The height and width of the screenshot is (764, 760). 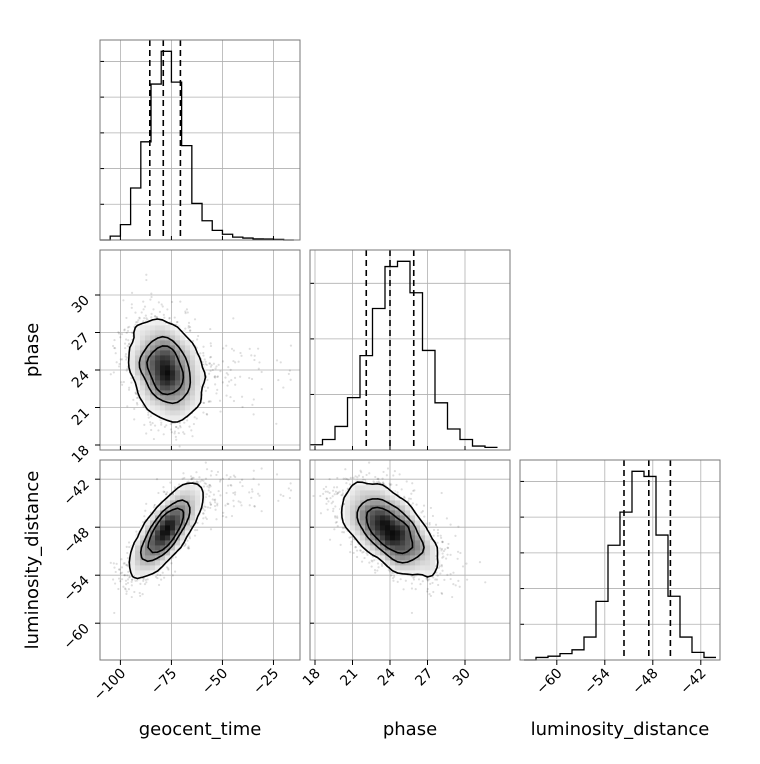 I want to click on scatter-panel-geocent_time-luminosity_distance, so click(x=202, y=552).